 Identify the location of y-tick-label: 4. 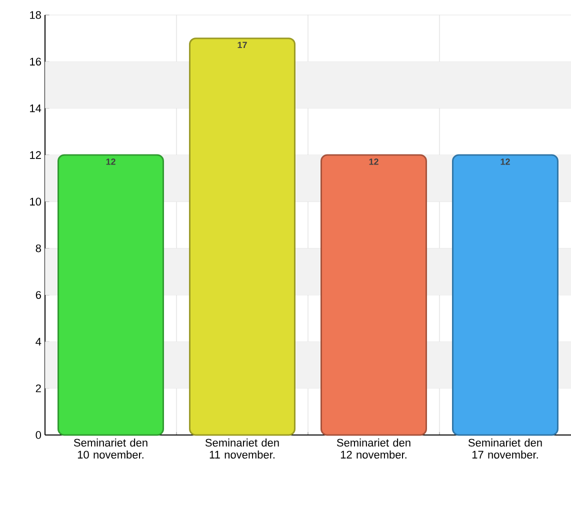
(39, 342).